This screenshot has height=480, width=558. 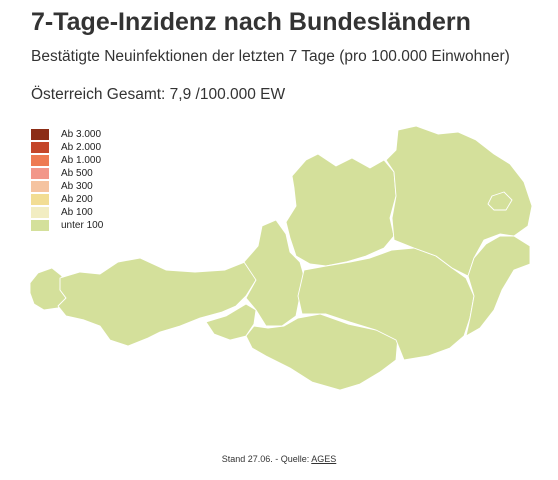 What do you see at coordinates (341, 210) in the screenshot?
I see `state-oberoesterreich` at bounding box center [341, 210].